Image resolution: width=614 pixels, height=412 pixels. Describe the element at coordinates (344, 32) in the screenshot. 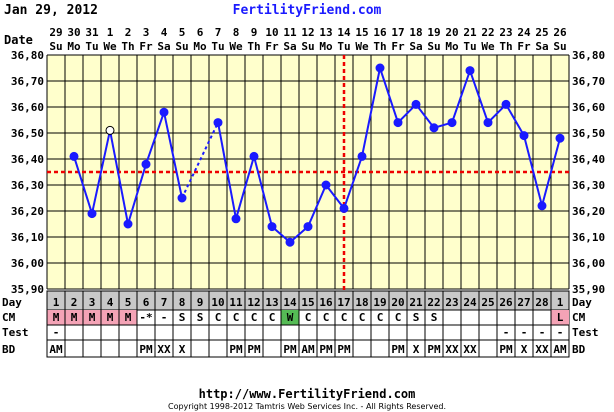

I see `date-label: 14` at that location.